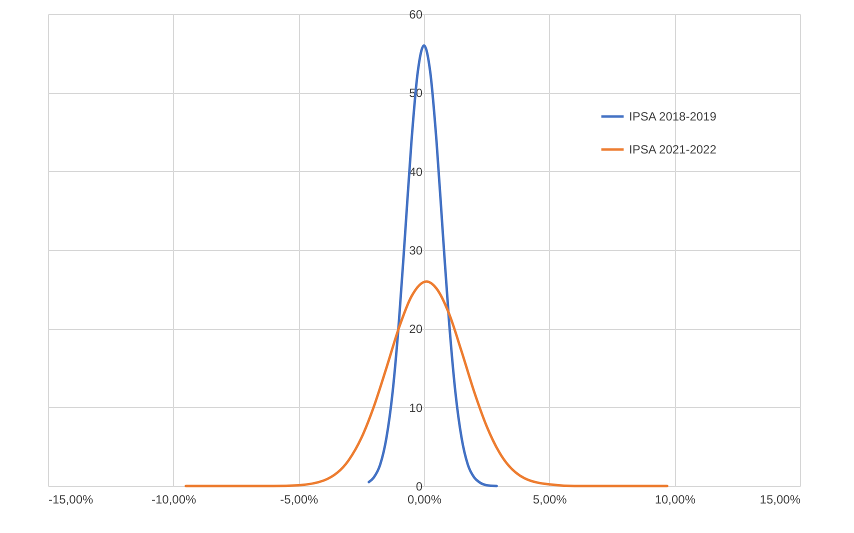  I want to click on legend-label: IPSA 2018-2019, so click(673, 117).